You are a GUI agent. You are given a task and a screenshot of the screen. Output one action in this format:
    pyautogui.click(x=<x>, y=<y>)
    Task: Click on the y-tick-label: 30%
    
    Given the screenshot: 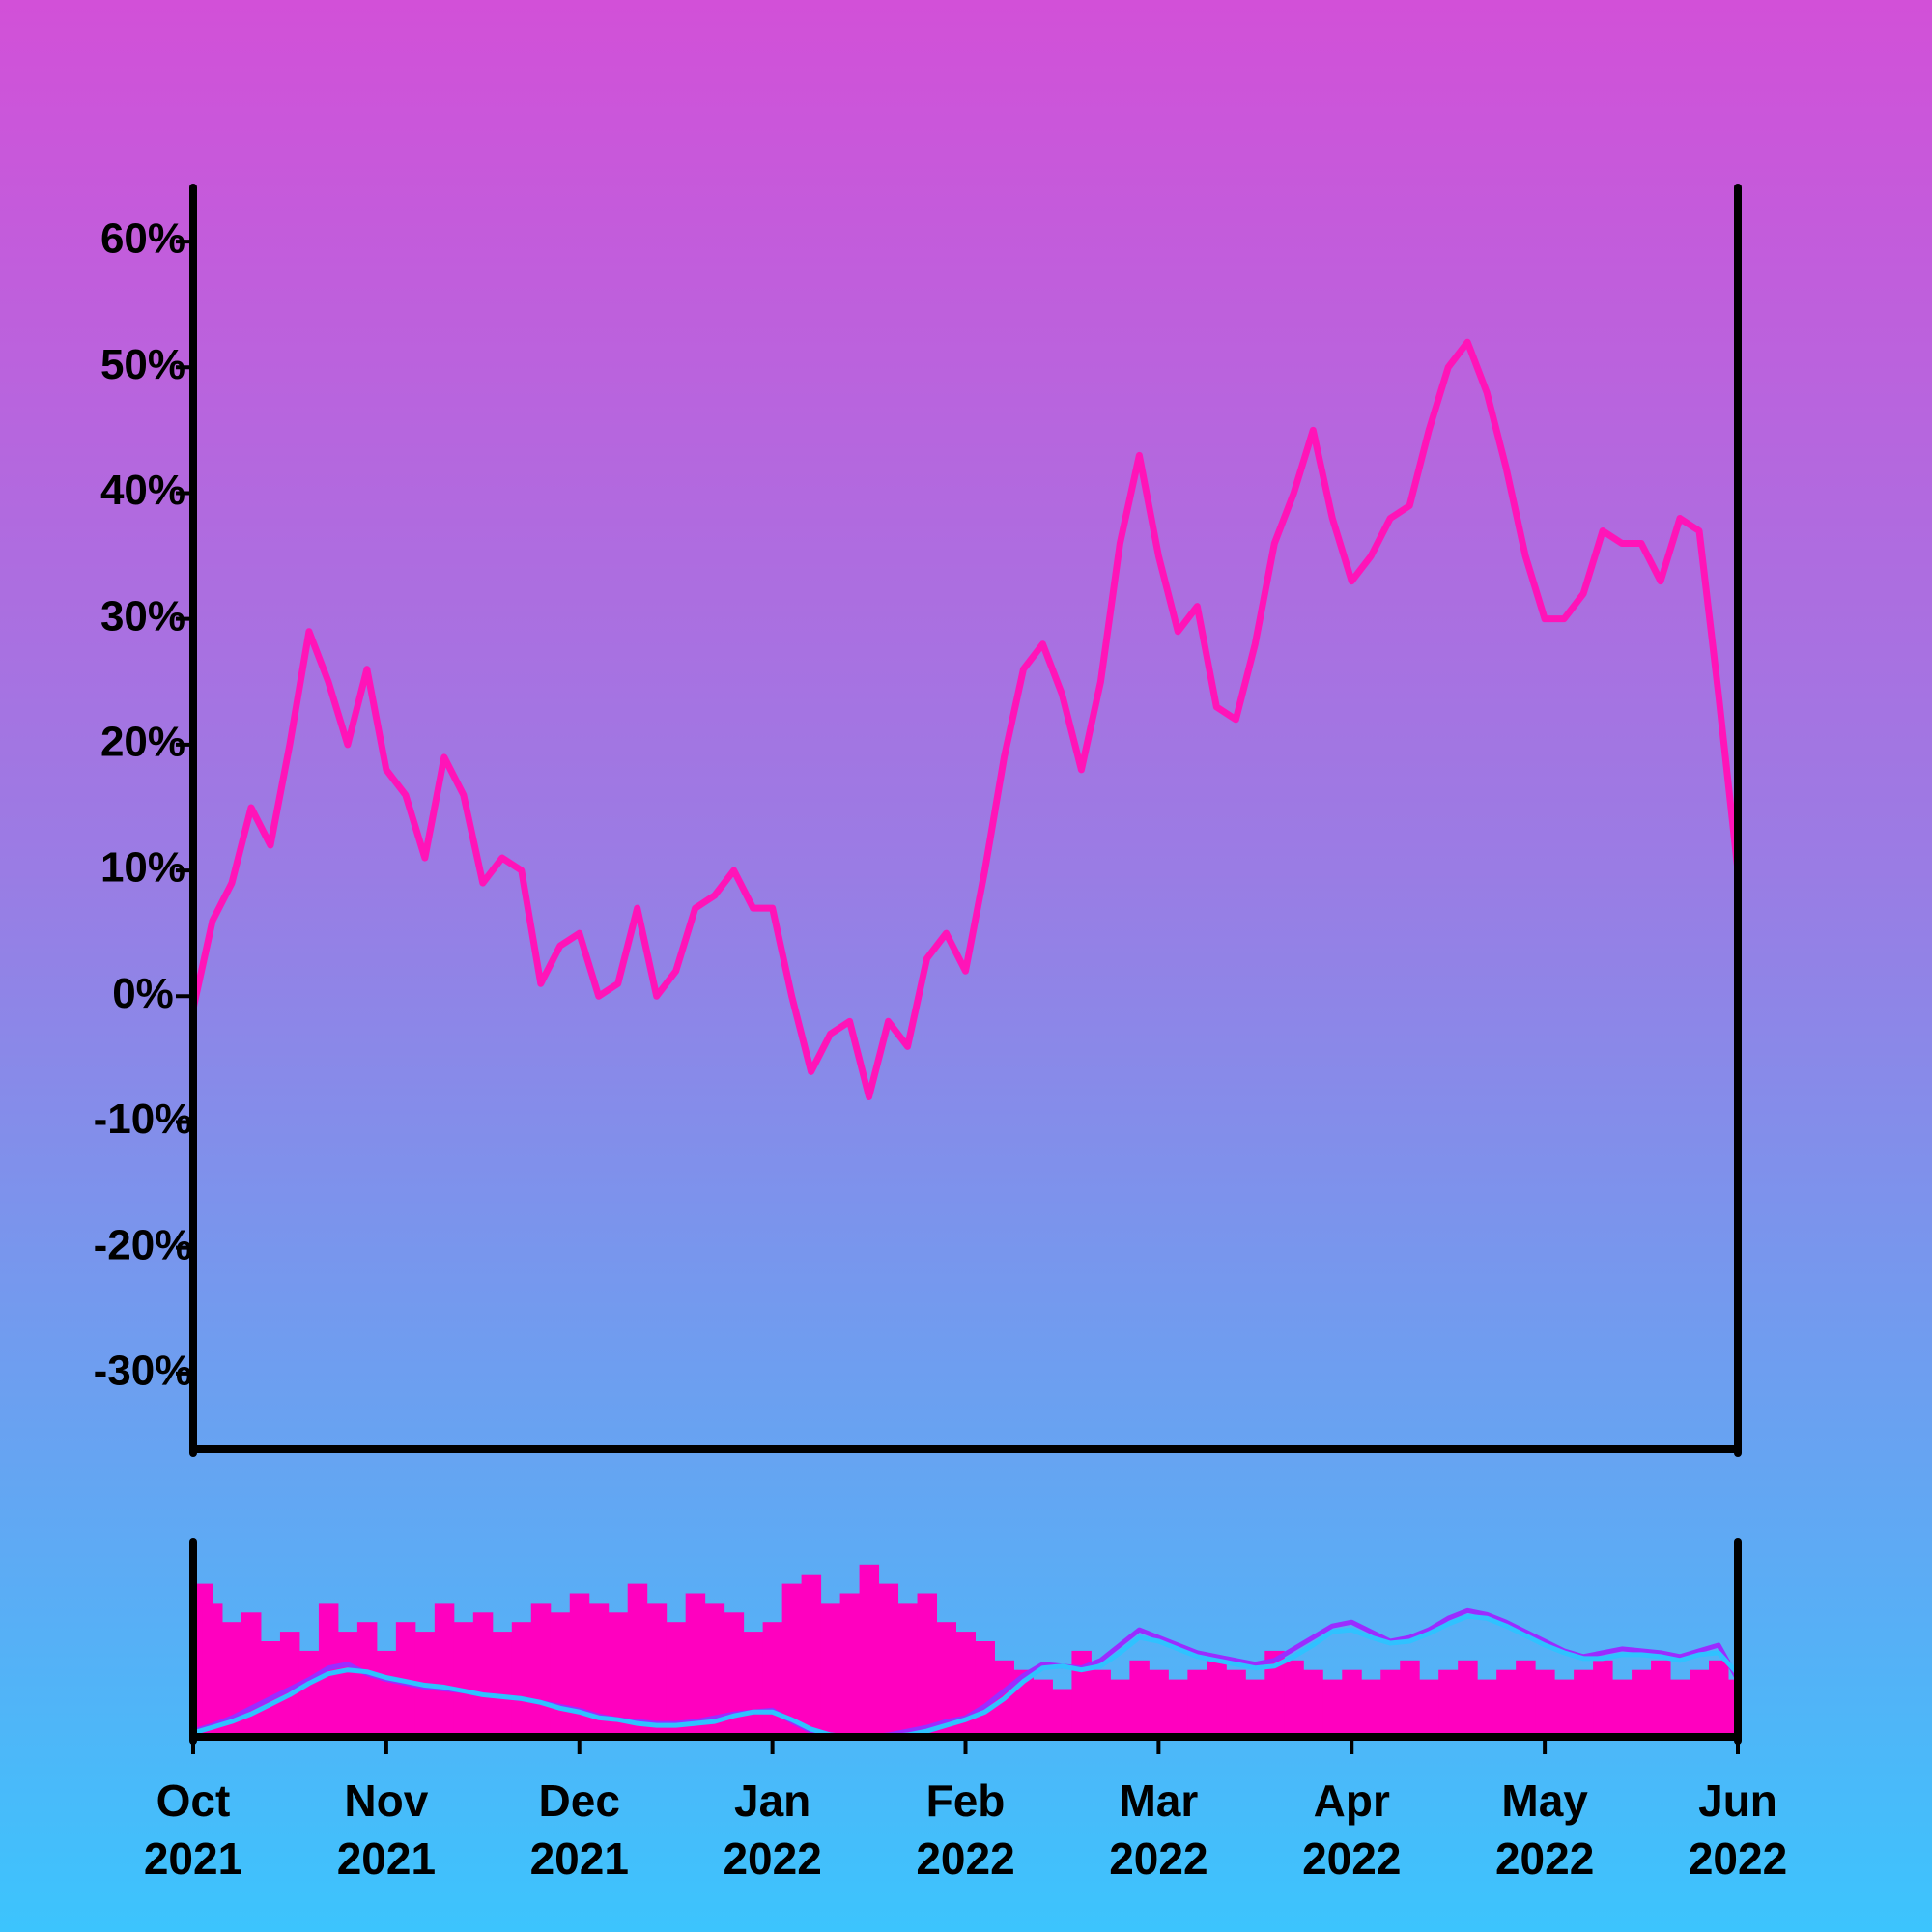 What is the action you would take?
    pyautogui.click(x=142, y=615)
    